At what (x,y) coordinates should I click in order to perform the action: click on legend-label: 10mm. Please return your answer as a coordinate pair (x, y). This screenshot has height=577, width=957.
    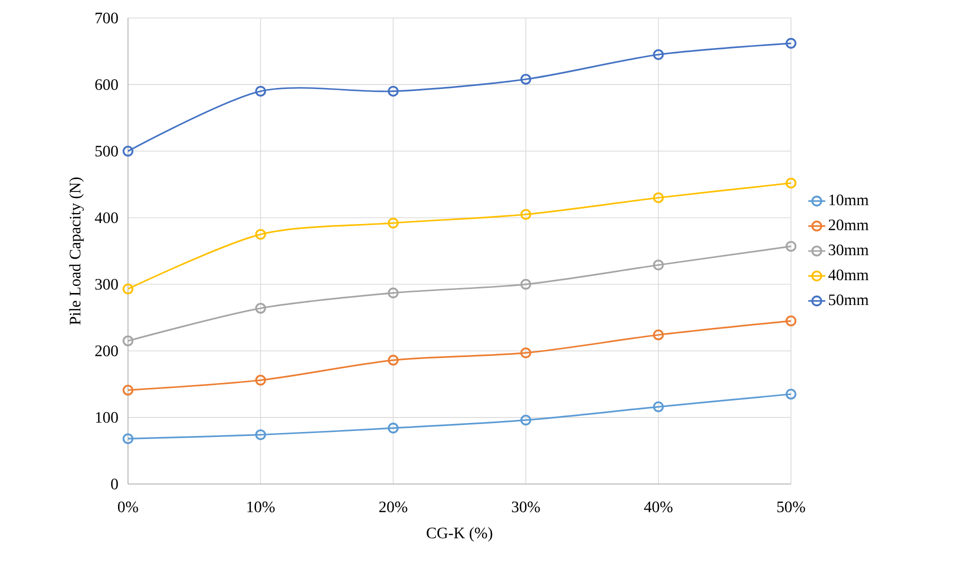
    Looking at the image, I should click on (849, 200).